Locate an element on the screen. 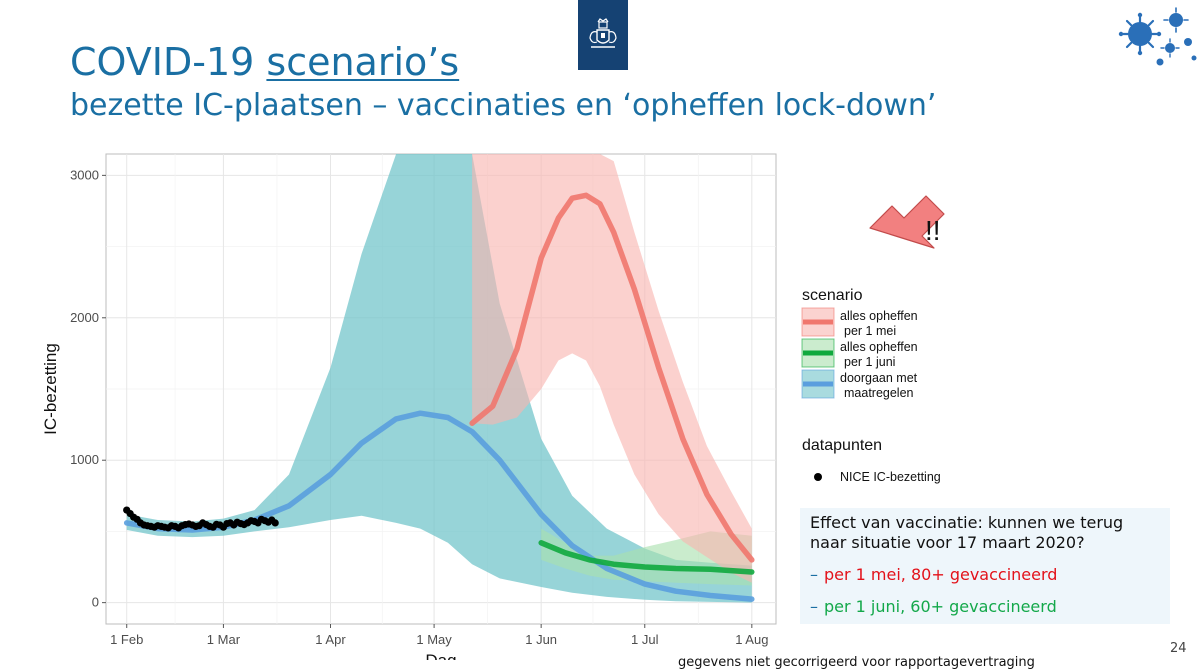  data-points is located at coordinates (201, 519).